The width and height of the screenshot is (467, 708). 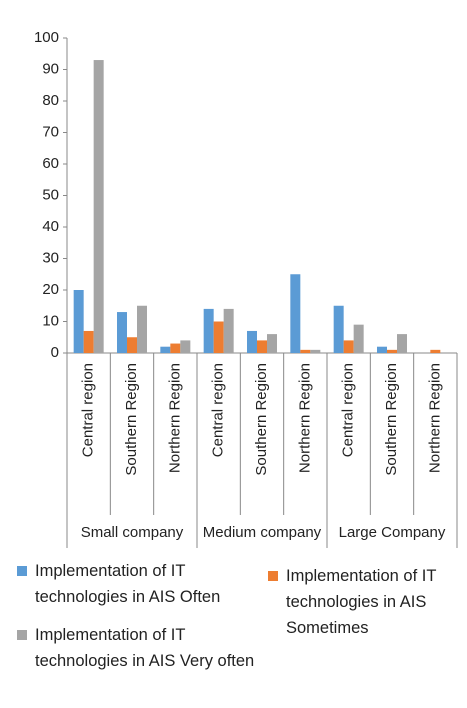 I want to click on y-tick-label: 70, so click(x=50, y=131).